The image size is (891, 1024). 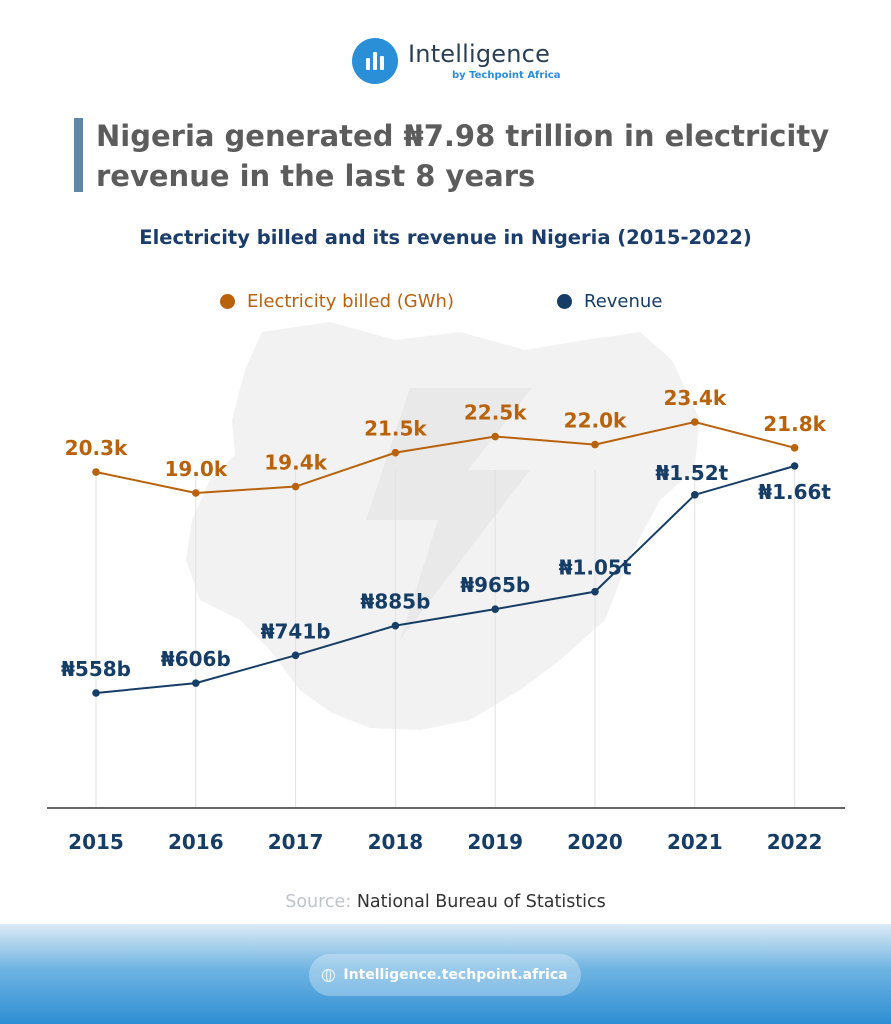 I want to click on x-tick-label: 2018, so click(x=396, y=842).